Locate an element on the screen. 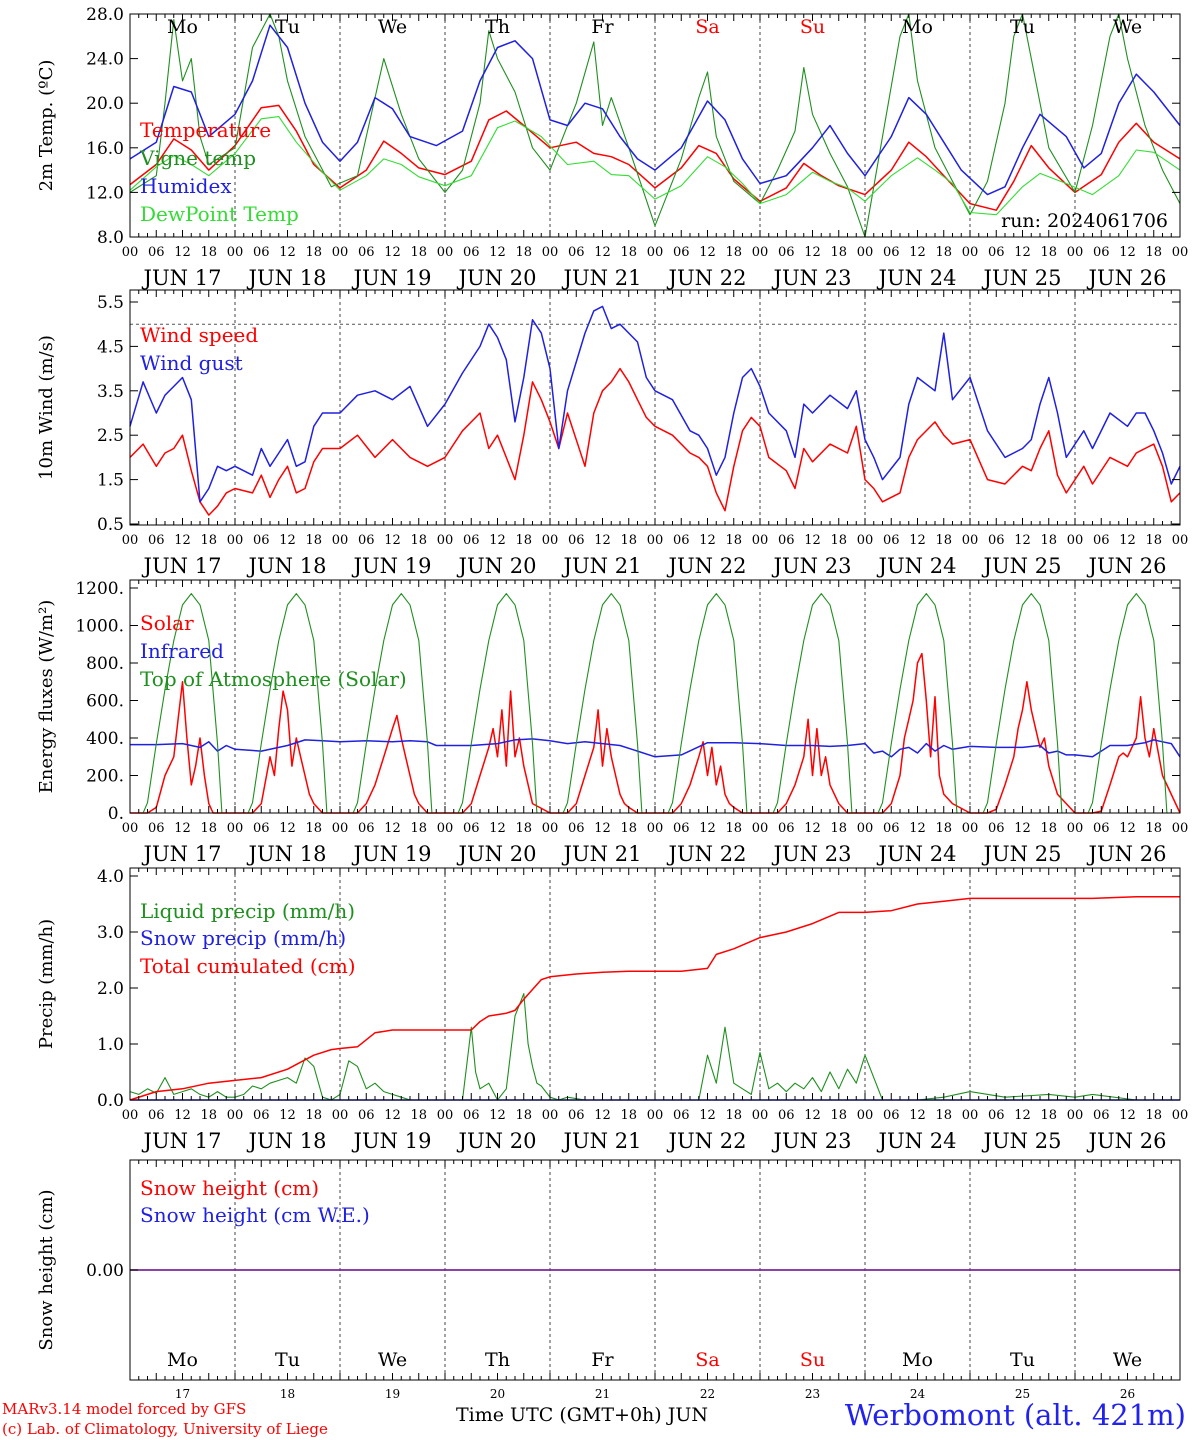  y-tick-label: 2.0 is located at coordinates (110, 989).